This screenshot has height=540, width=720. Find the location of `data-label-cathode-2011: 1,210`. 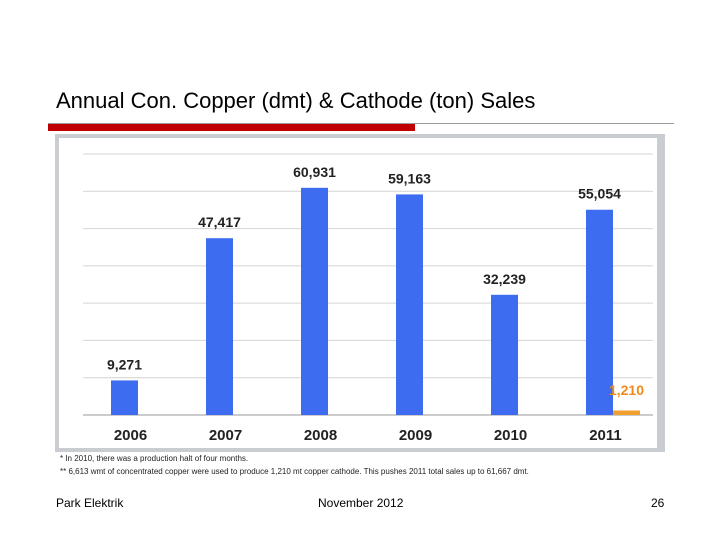

data-label-cathode-2011: 1,210 is located at coordinates (626, 390).